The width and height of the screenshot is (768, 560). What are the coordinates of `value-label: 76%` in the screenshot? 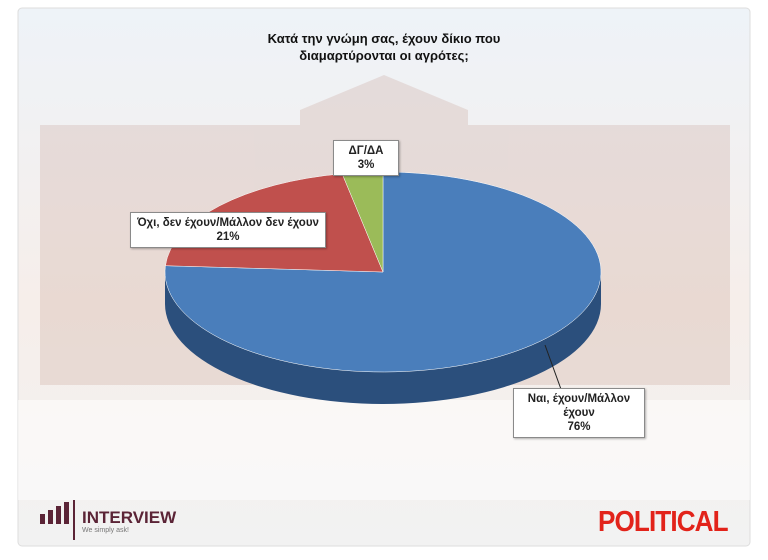 It's located at (579, 427).